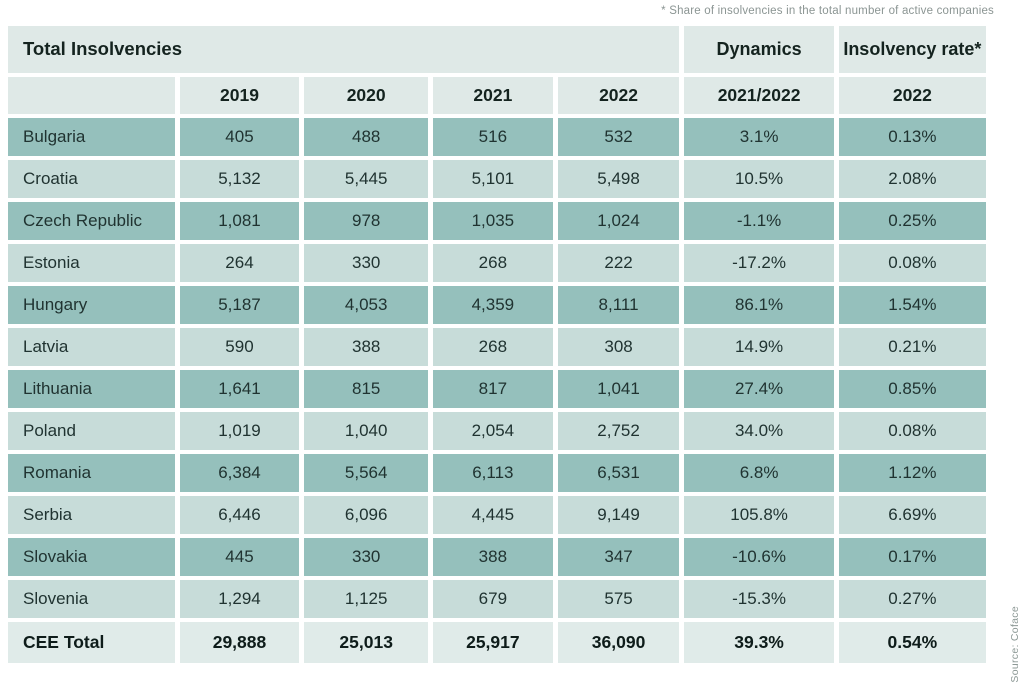  Describe the element at coordinates (912, 179) in the screenshot. I see `value-cell: 2.08%` at that location.